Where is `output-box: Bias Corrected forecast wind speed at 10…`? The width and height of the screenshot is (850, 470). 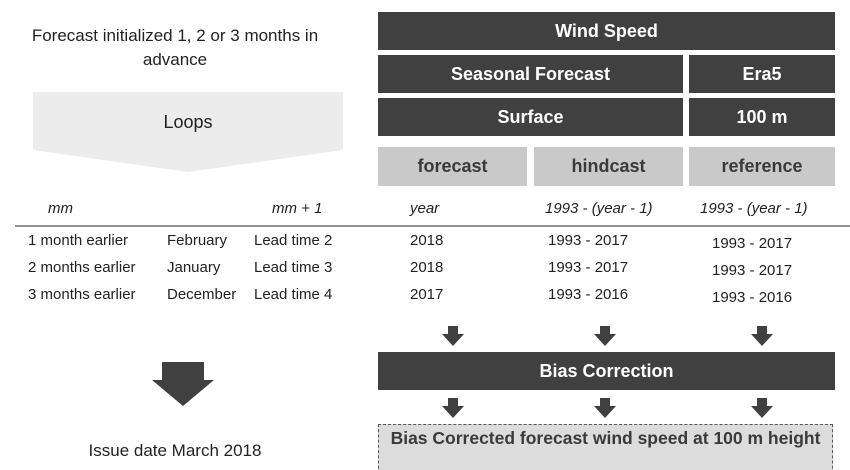 output-box: Bias Corrected forecast wind speed at 10… is located at coordinates (605, 447).